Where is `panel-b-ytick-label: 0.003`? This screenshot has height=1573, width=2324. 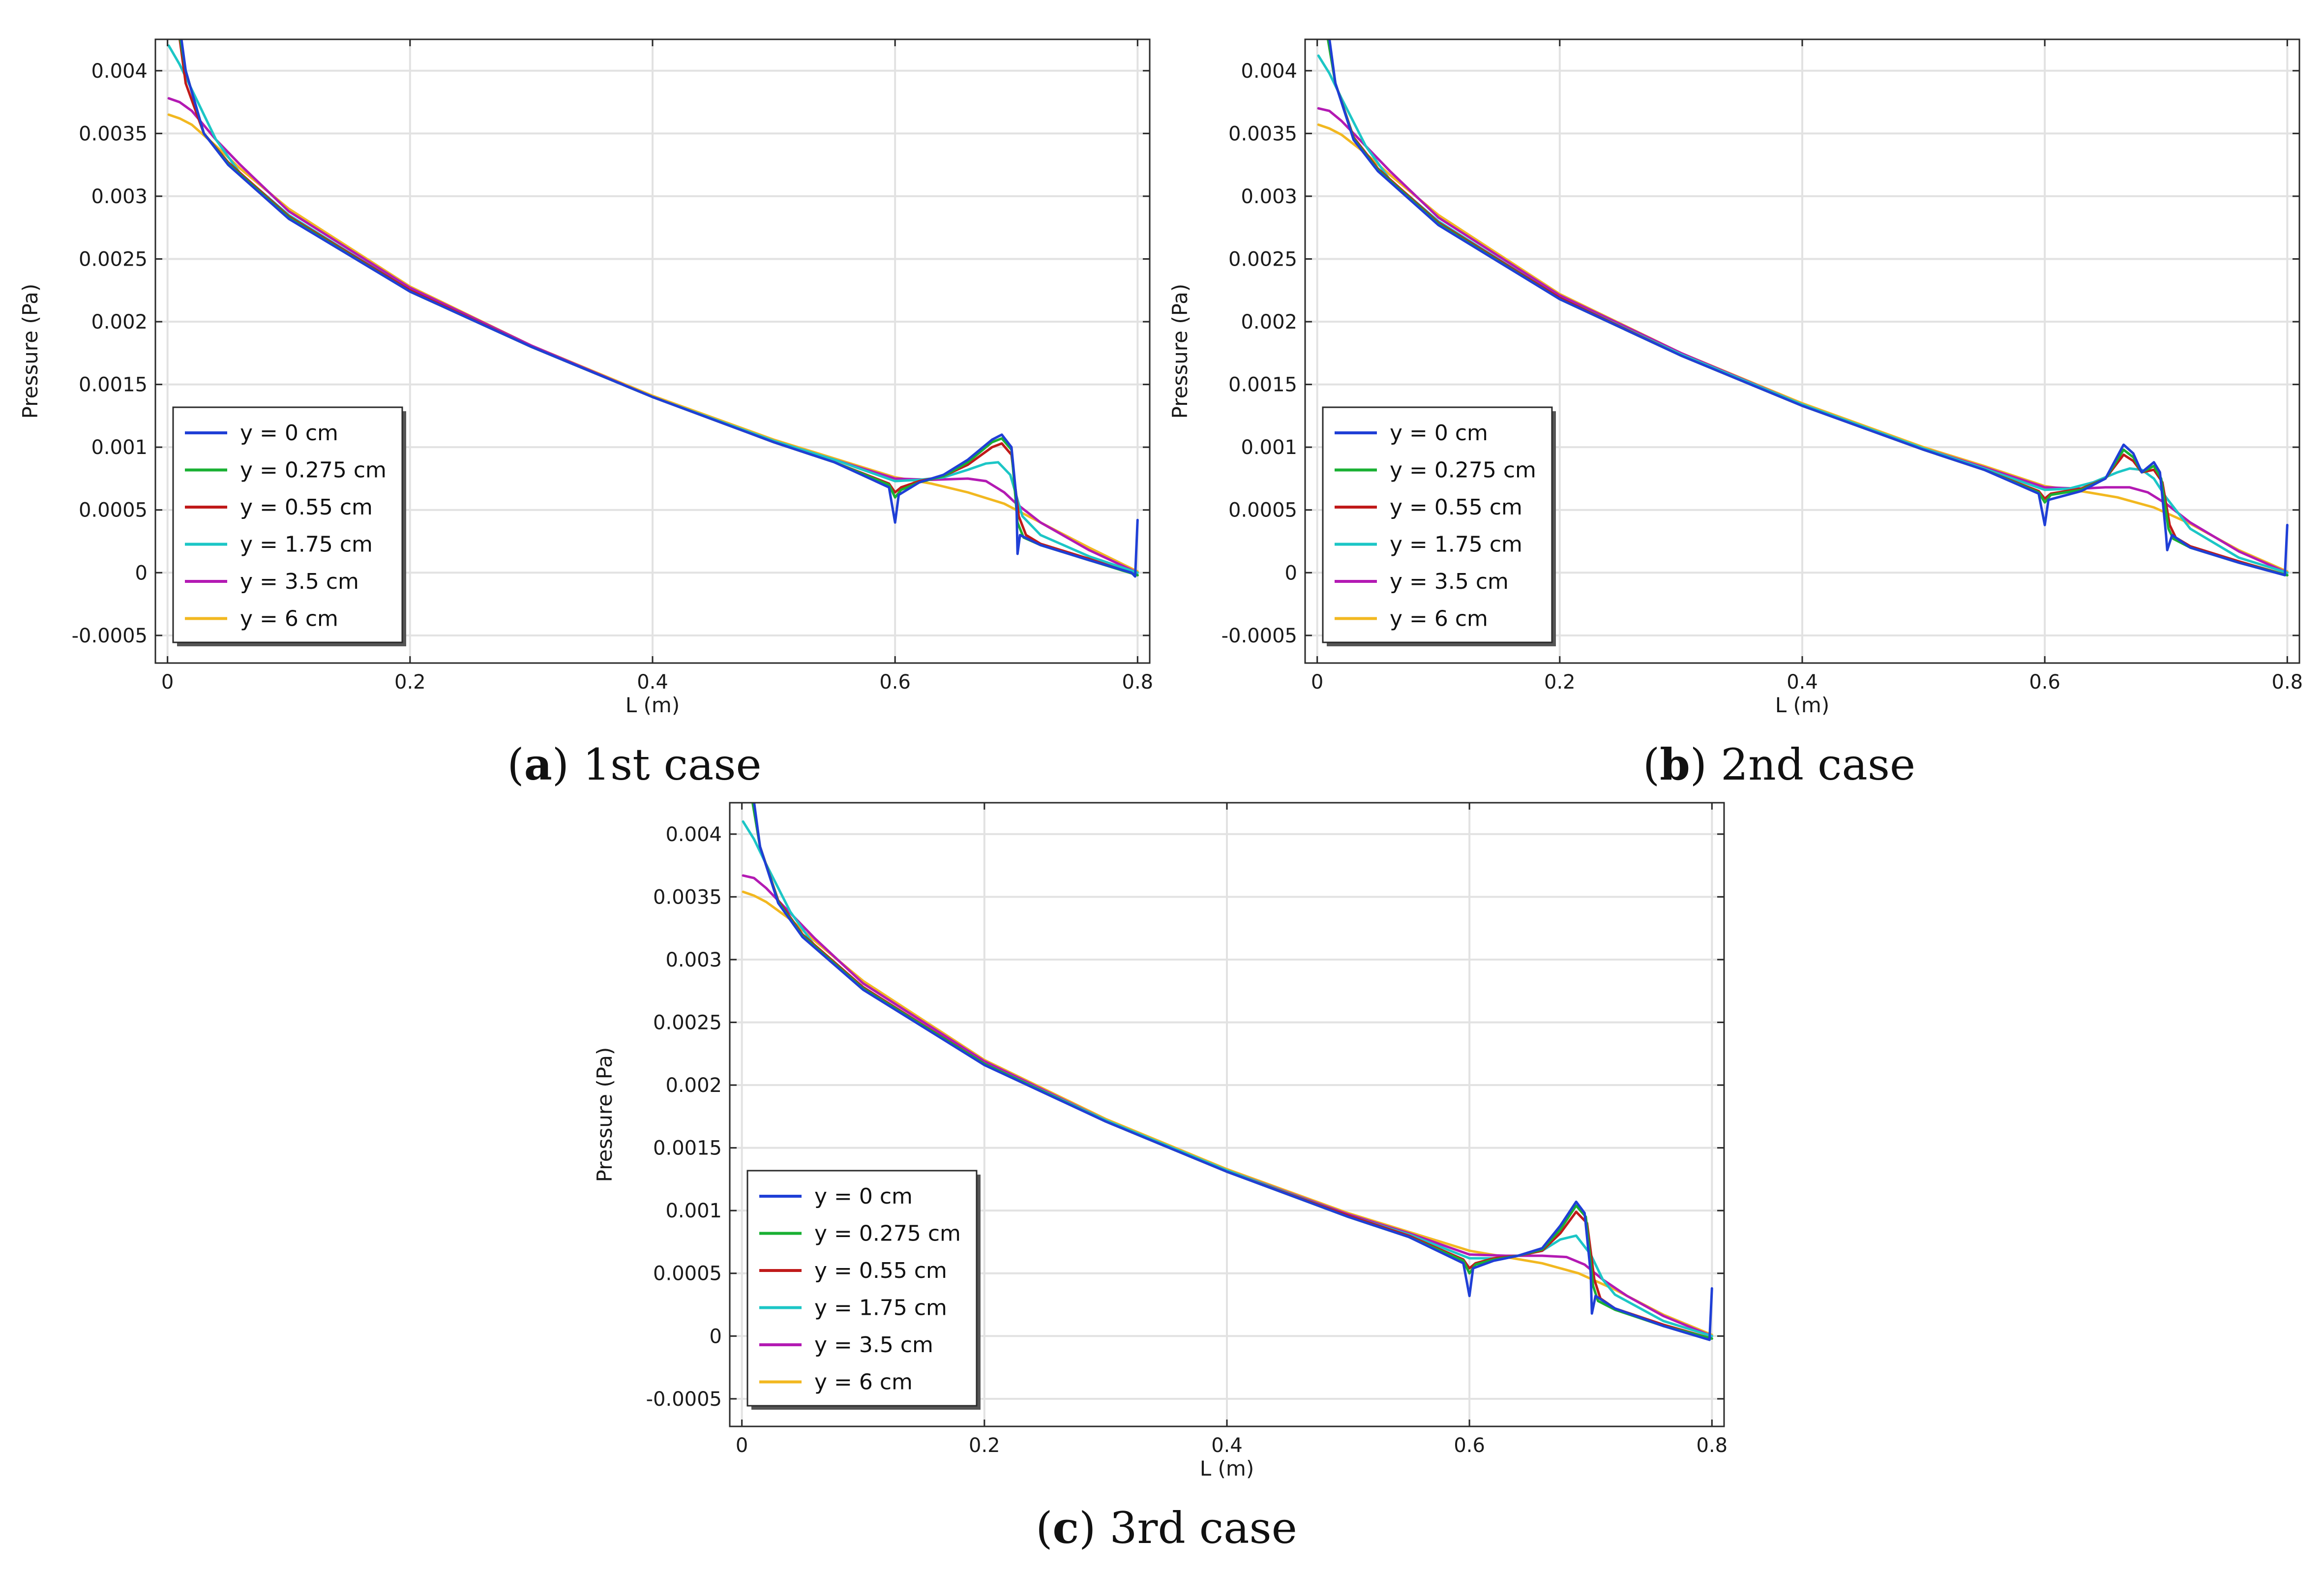
panel-b-ytick-label: 0.003 is located at coordinates (1269, 196).